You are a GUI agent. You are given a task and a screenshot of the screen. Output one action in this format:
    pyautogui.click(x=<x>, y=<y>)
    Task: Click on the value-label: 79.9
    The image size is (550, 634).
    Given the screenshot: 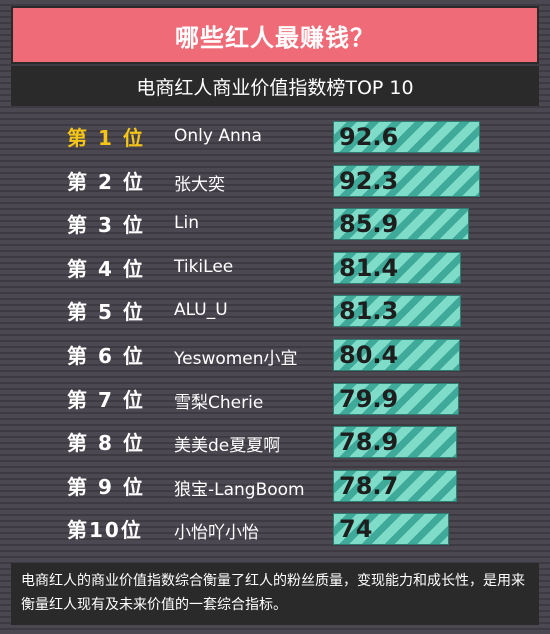 What is the action you would take?
    pyautogui.click(x=369, y=398)
    